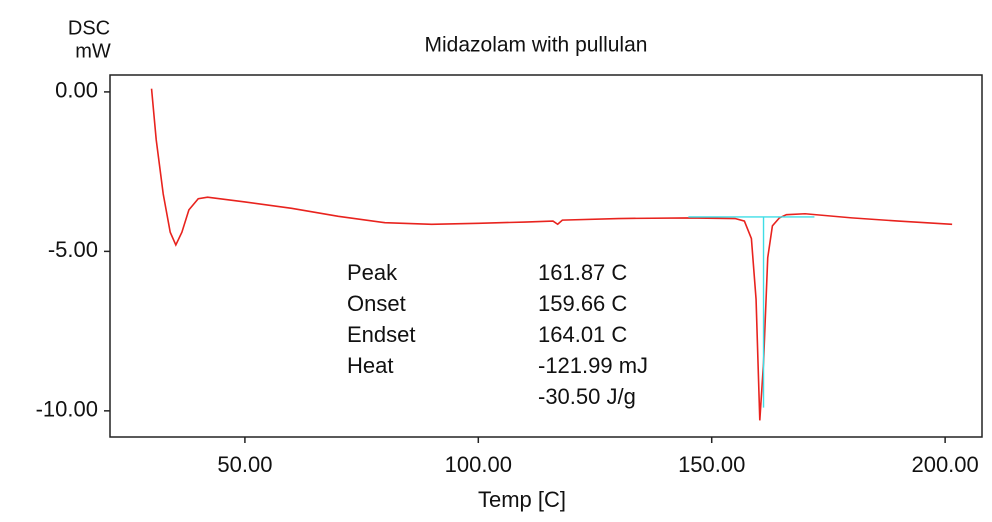 This screenshot has width=992, height=522. What do you see at coordinates (76, 90) in the screenshot?
I see `y-tick-label: 0.00` at bounding box center [76, 90].